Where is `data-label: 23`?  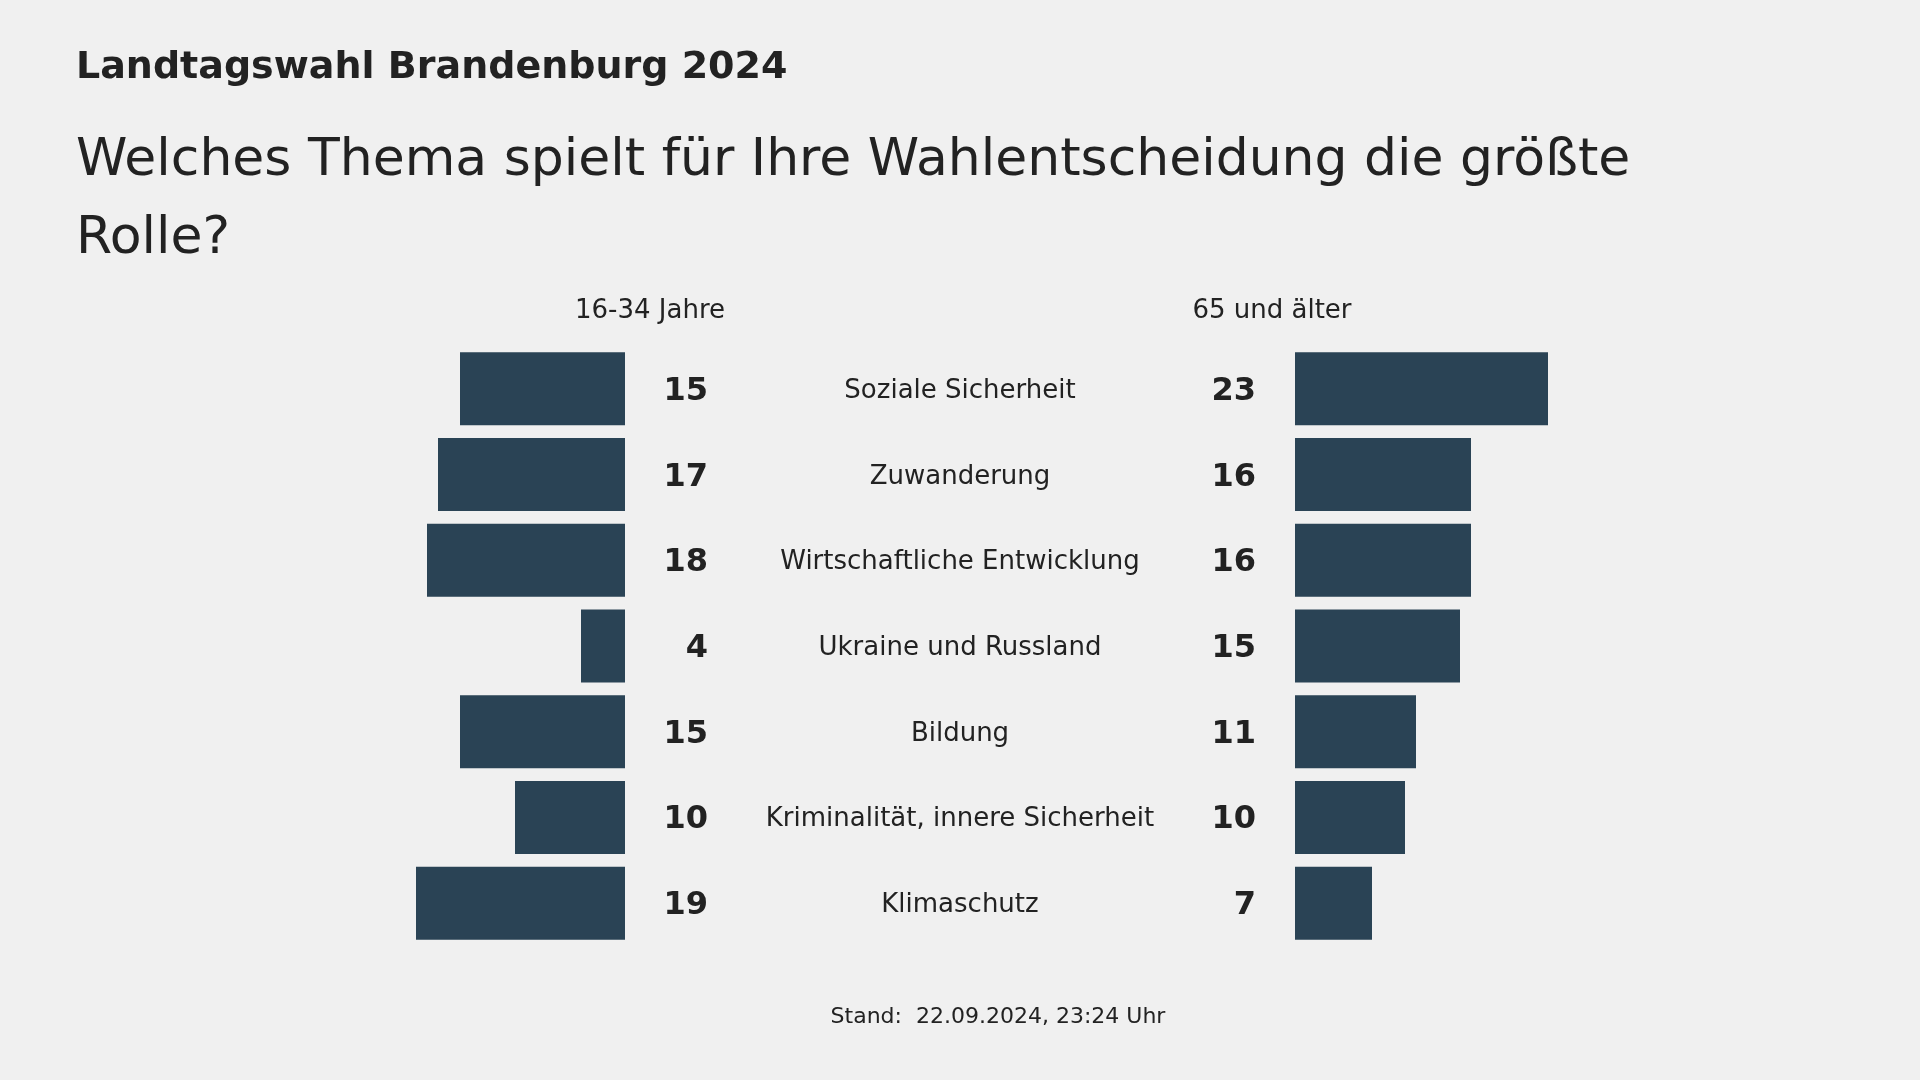 data-label: 23 is located at coordinates (1233, 388).